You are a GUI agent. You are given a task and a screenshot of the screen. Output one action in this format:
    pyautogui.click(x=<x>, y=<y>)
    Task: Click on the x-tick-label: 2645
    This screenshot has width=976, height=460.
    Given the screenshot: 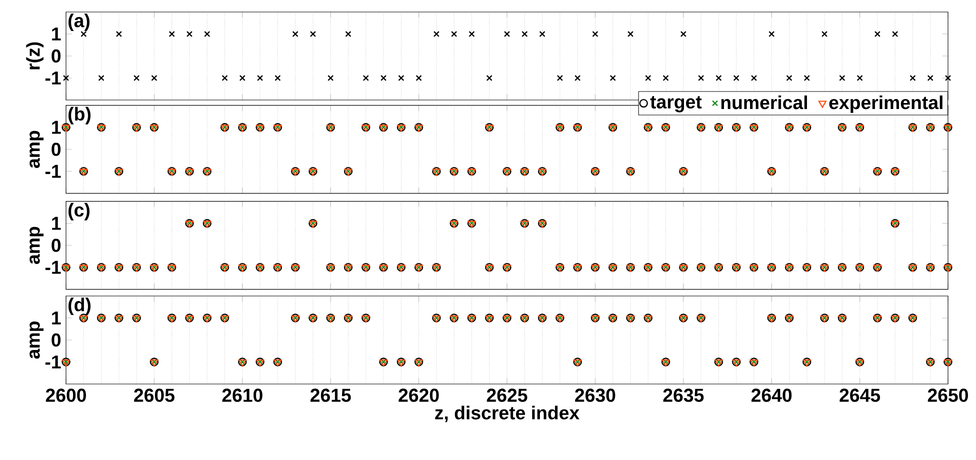 What is the action you would take?
    pyautogui.click(x=860, y=395)
    